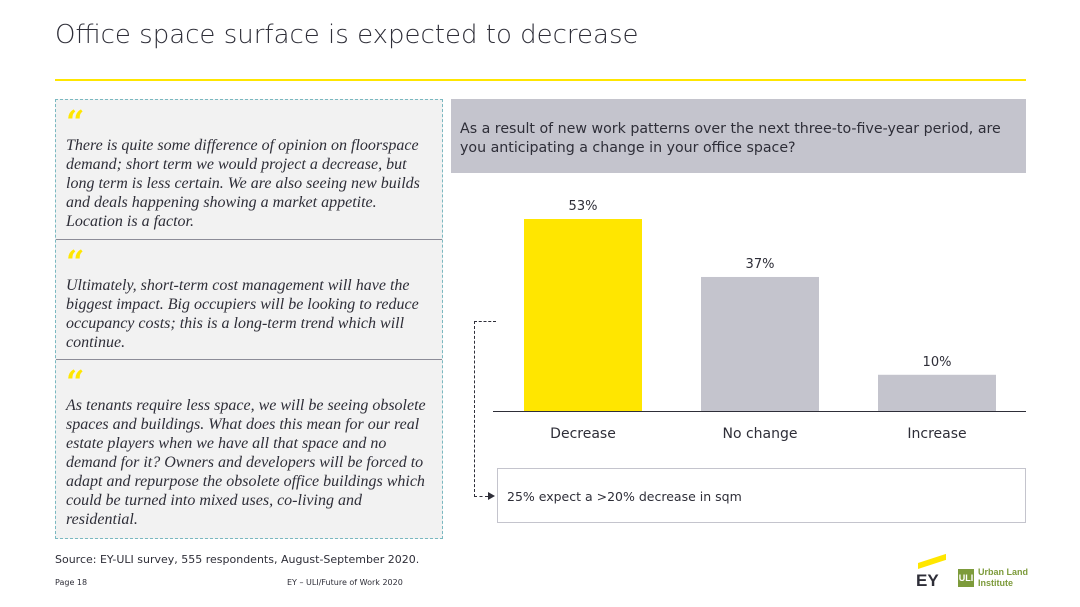 The width and height of the screenshot is (1080, 607). What do you see at coordinates (966, 578) in the screenshot?
I see `uli-mark-icon: ULI` at bounding box center [966, 578].